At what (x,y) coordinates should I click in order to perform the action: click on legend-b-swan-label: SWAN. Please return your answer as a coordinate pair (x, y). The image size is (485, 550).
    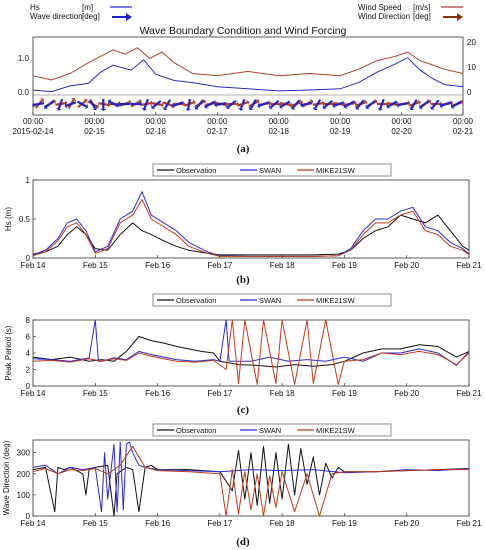
    Looking at the image, I should click on (270, 170).